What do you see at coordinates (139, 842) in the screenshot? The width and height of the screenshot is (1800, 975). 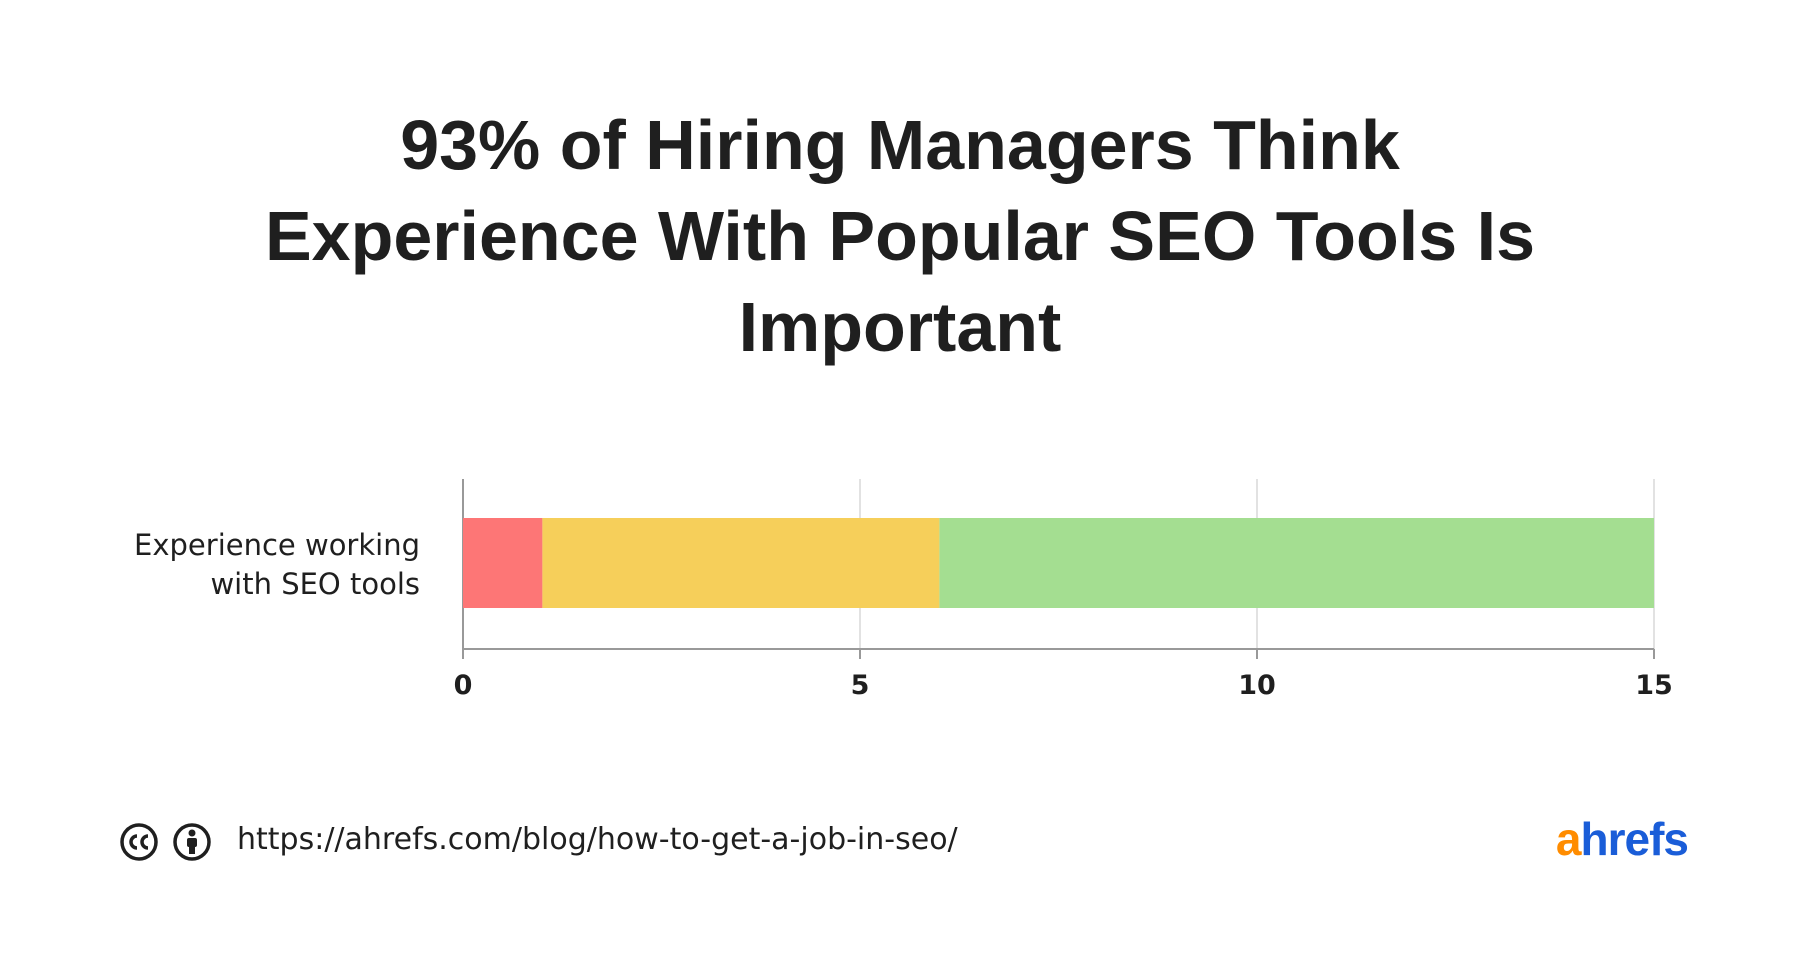 I see `cc-icon` at bounding box center [139, 842].